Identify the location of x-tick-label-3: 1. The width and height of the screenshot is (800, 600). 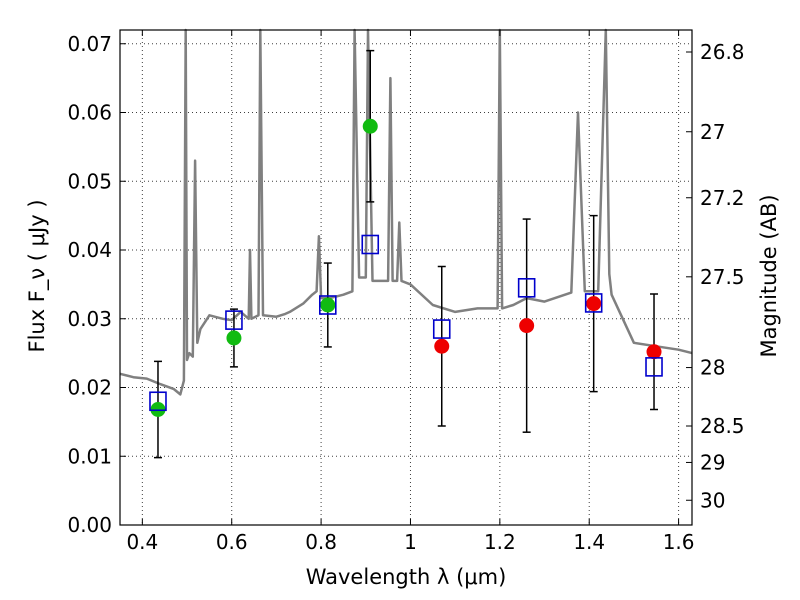
(410, 542).